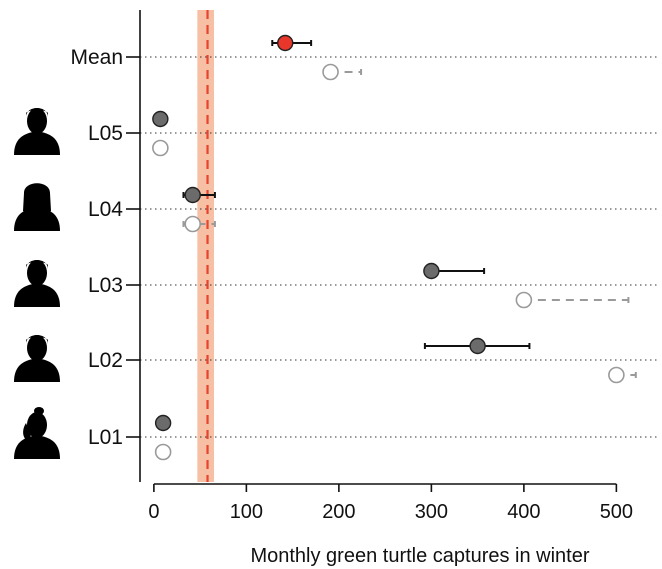 Image resolution: width=662 pixels, height=569 pixels. What do you see at coordinates (153, 512) in the screenshot?
I see `x-tick-label: 0` at bounding box center [153, 512].